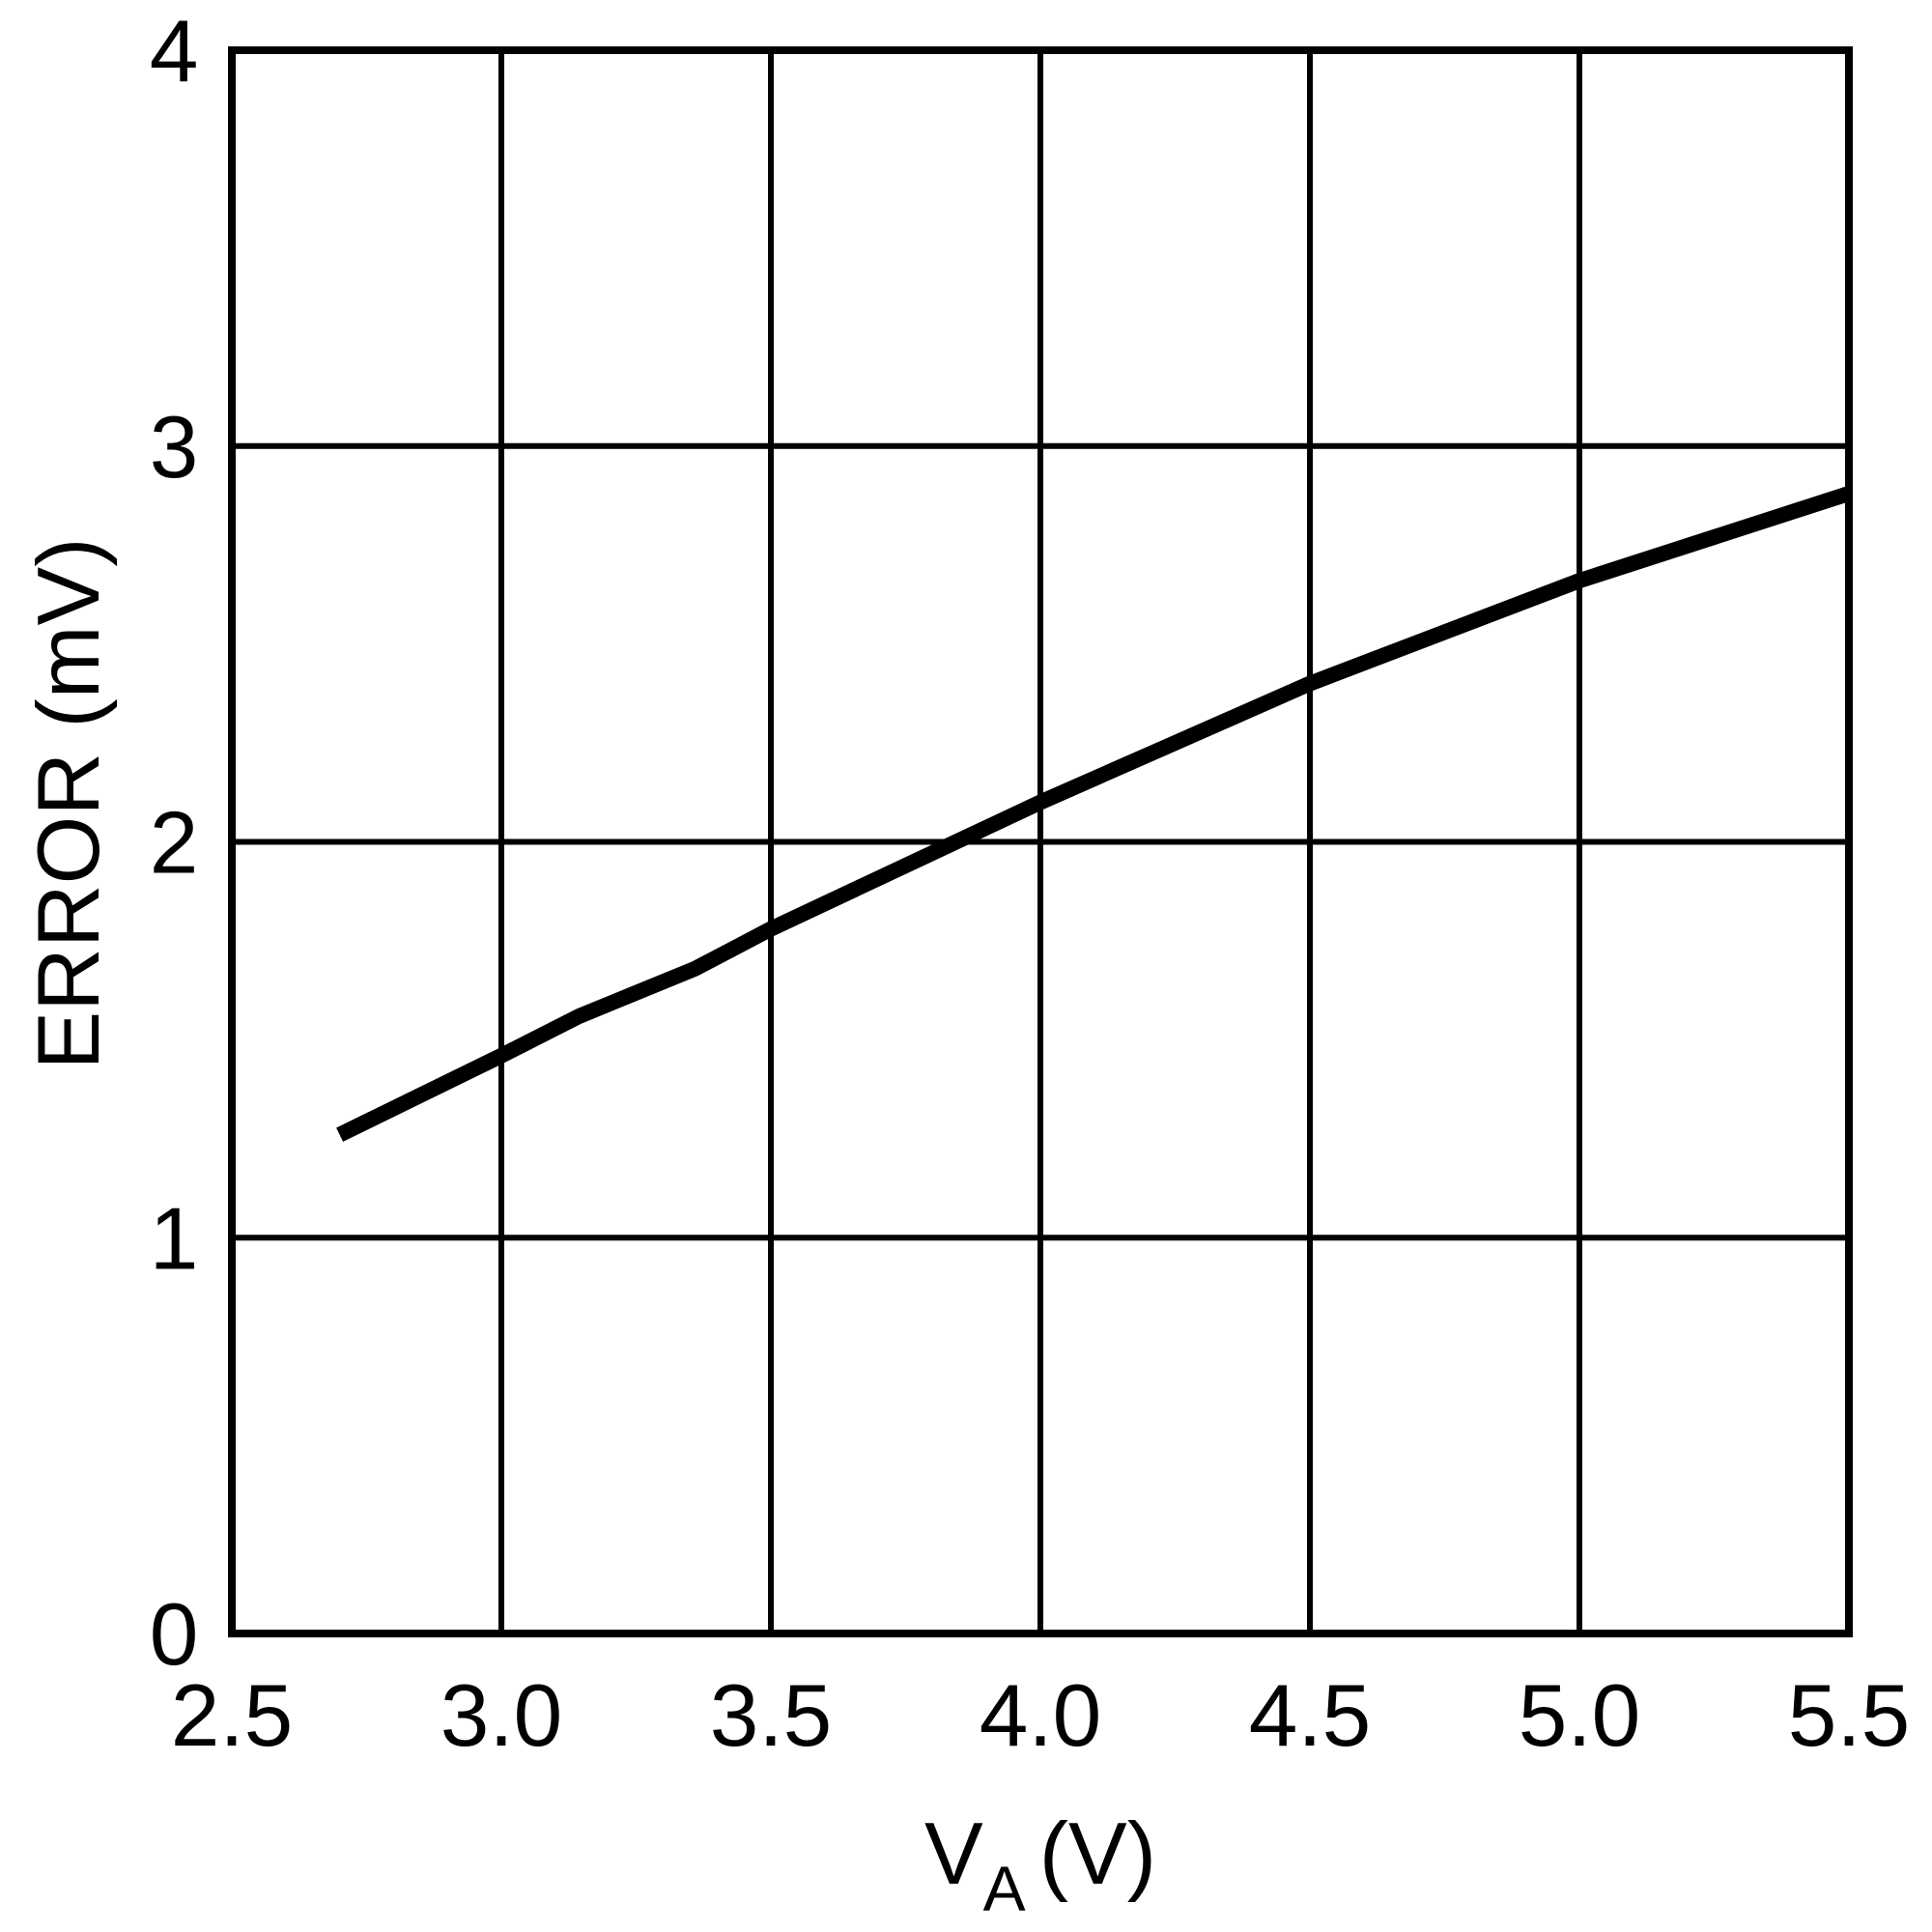  Describe the element at coordinates (1005, 1888) in the screenshot. I see `x-axis-title-subscript: A` at that location.